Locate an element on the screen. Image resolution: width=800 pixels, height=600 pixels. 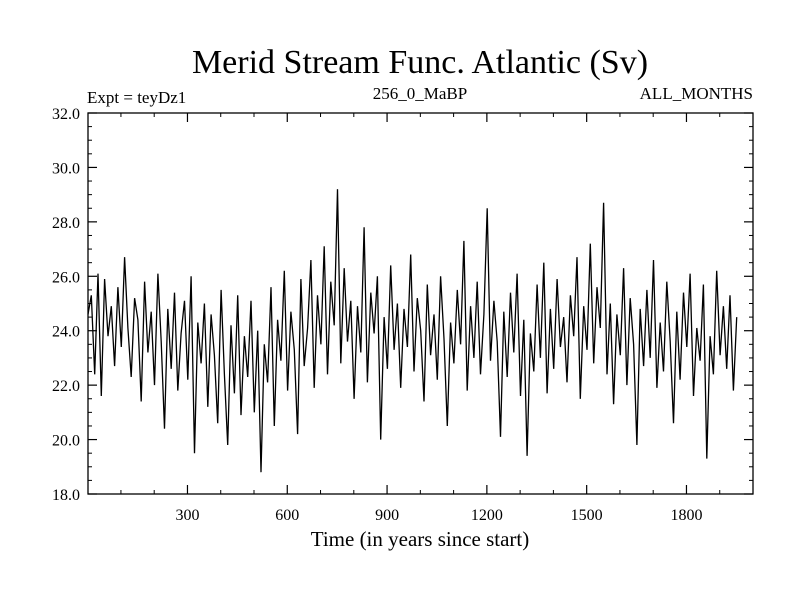
period-label: 256_0_MaBP is located at coordinates (420, 93).